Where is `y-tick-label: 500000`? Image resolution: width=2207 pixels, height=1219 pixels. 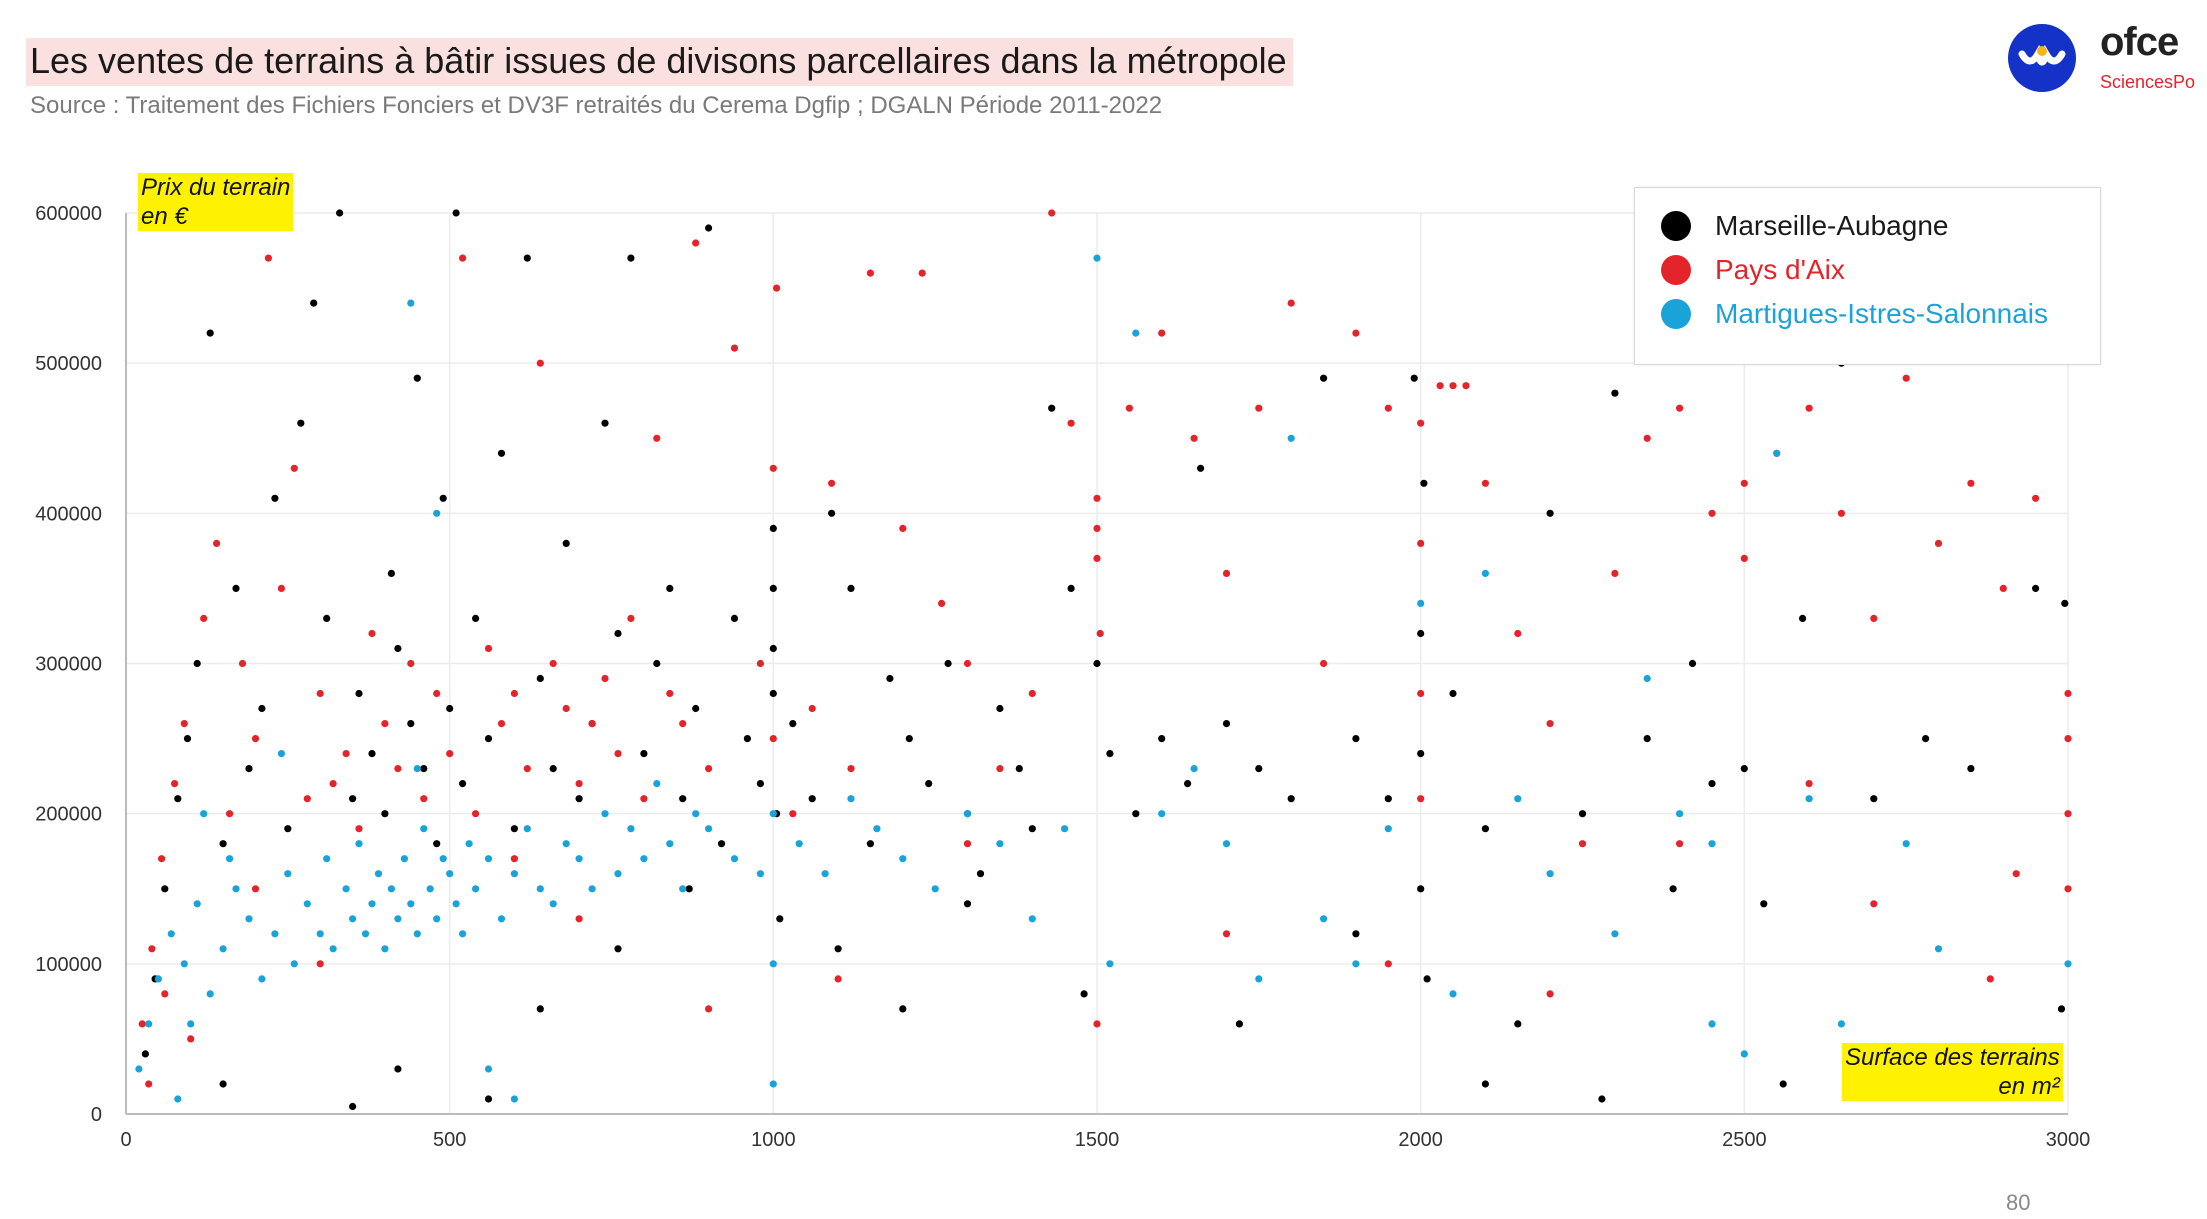 y-tick-label: 500000 is located at coordinates (68, 364).